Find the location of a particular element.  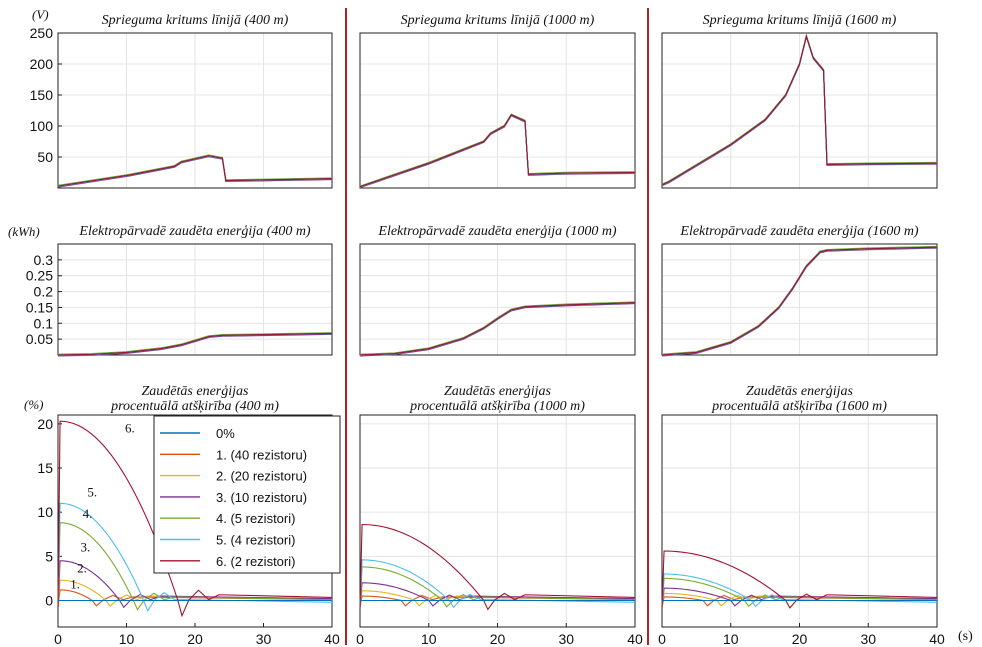

legend-label: 1. (40 rezistoru) is located at coordinates (261, 454).